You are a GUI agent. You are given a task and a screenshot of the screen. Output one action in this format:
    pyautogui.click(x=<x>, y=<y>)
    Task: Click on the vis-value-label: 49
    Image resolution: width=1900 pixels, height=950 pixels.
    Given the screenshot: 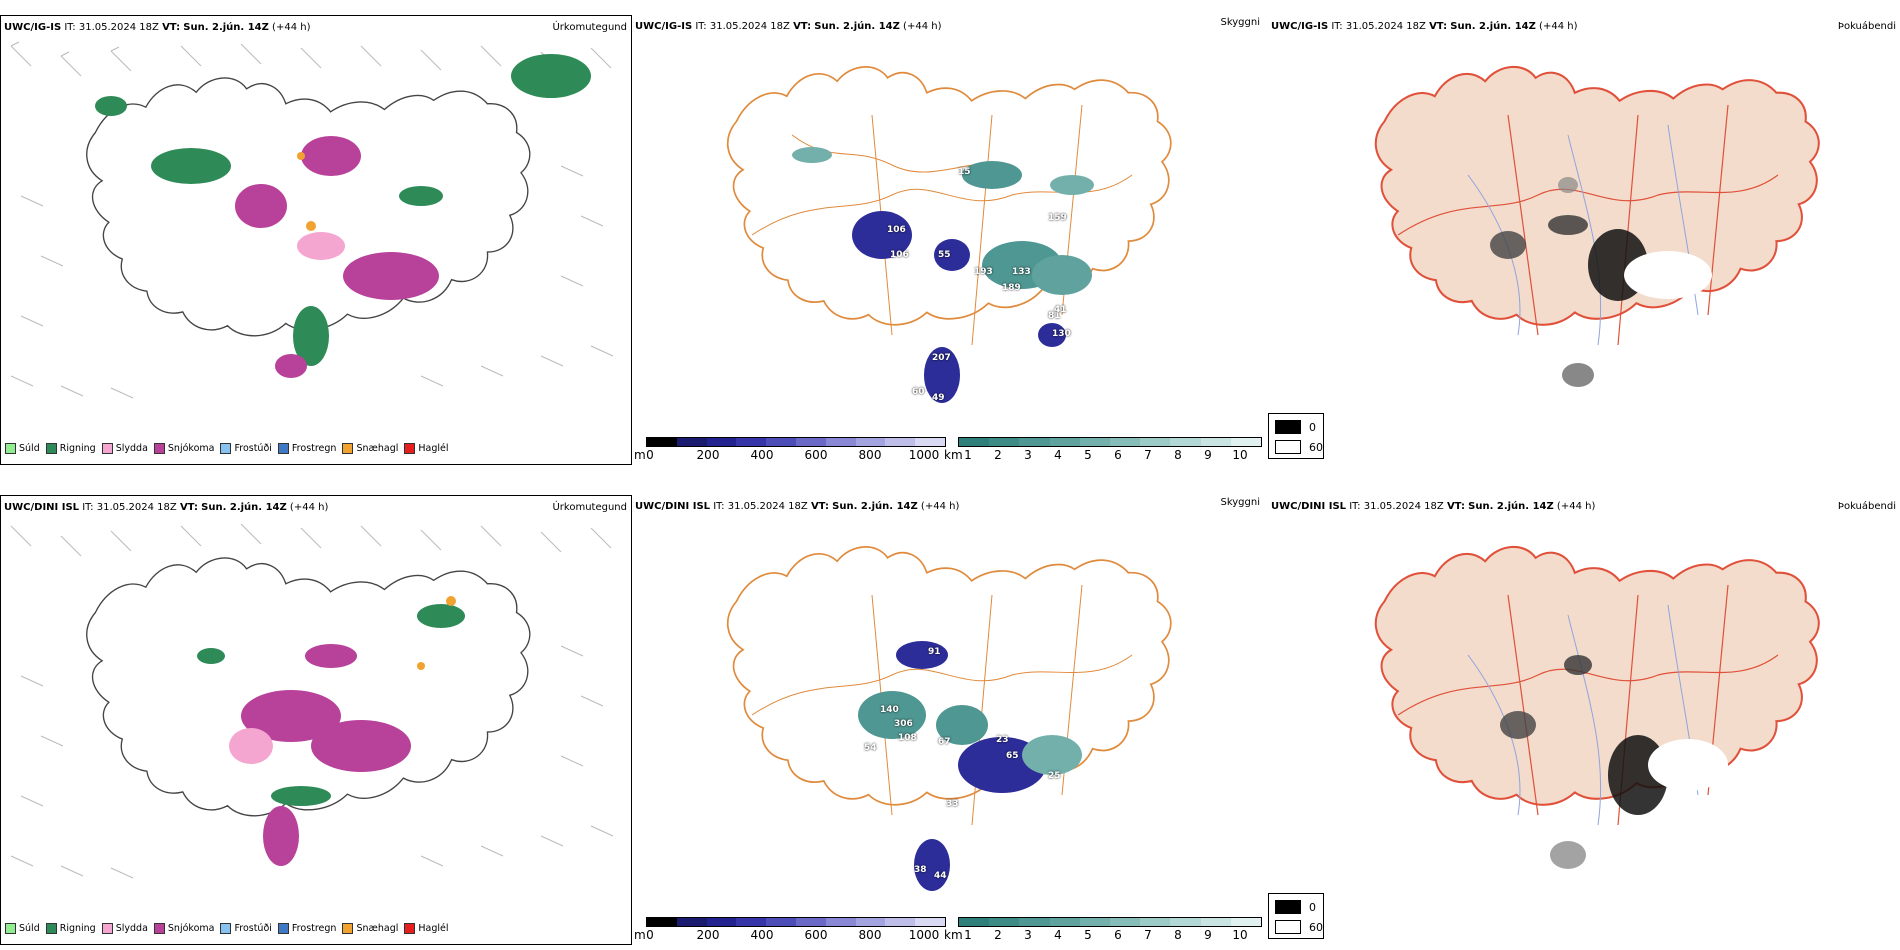 What is the action you would take?
    pyautogui.click(x=938, y=398)
    